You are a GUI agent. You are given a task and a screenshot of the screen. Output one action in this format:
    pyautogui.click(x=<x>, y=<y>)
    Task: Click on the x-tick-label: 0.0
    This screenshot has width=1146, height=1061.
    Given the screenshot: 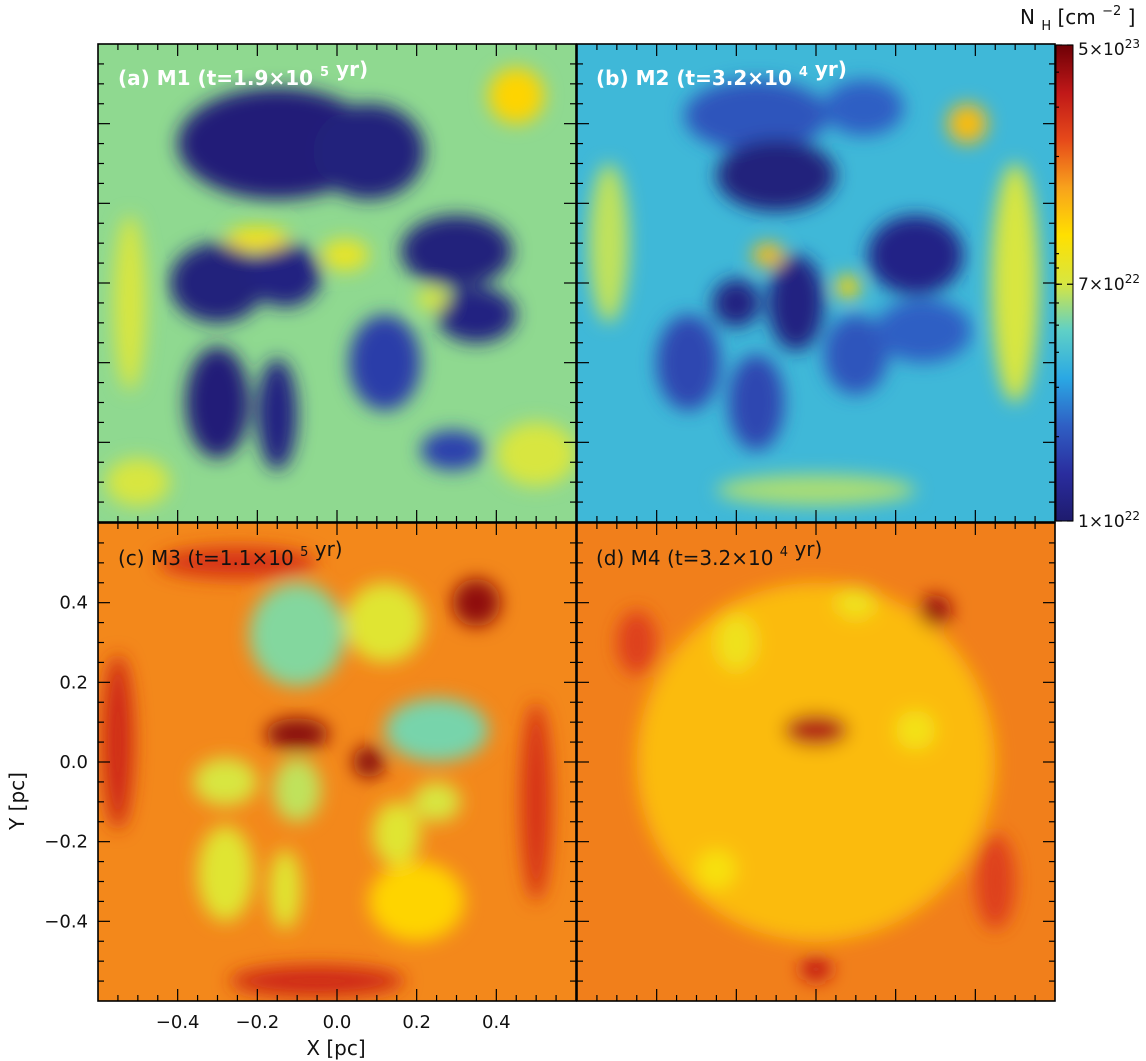 What is the action you would take?
    pyautogui.click(x=337, y=1022)
    